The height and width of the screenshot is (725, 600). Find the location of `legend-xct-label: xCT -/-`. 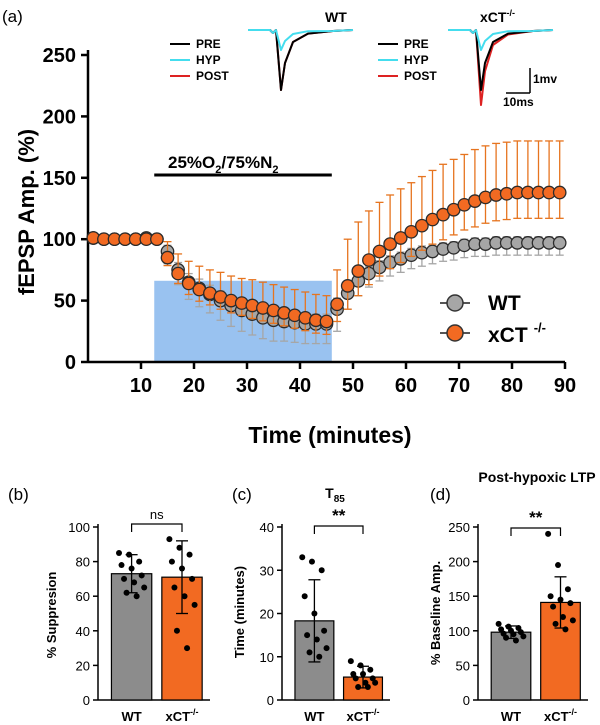

legend-xct-label: xCT -/- is located at coordinates (517, 333).